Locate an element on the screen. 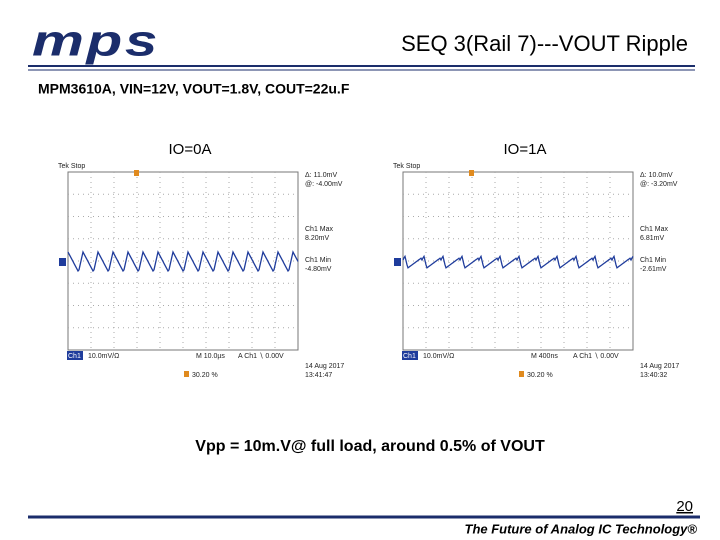 Image resolution: width=720 pixels, height=540 pixels. slide-title: SEQ 3(Rail 7)---VOUT Ripple is located at coordinates (544, 43).